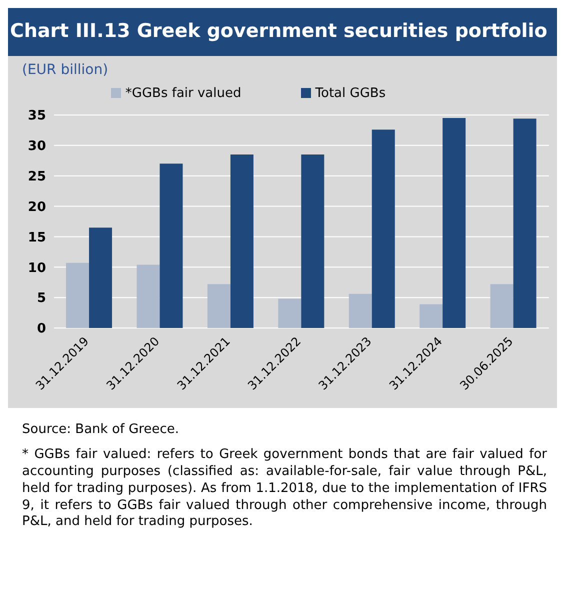 The height and width of the screenshot is (605, 565). Describe the element at coordinates (101, 430) in the screenshot. I see `source-note: Source: Bank of Greece.` at that location.